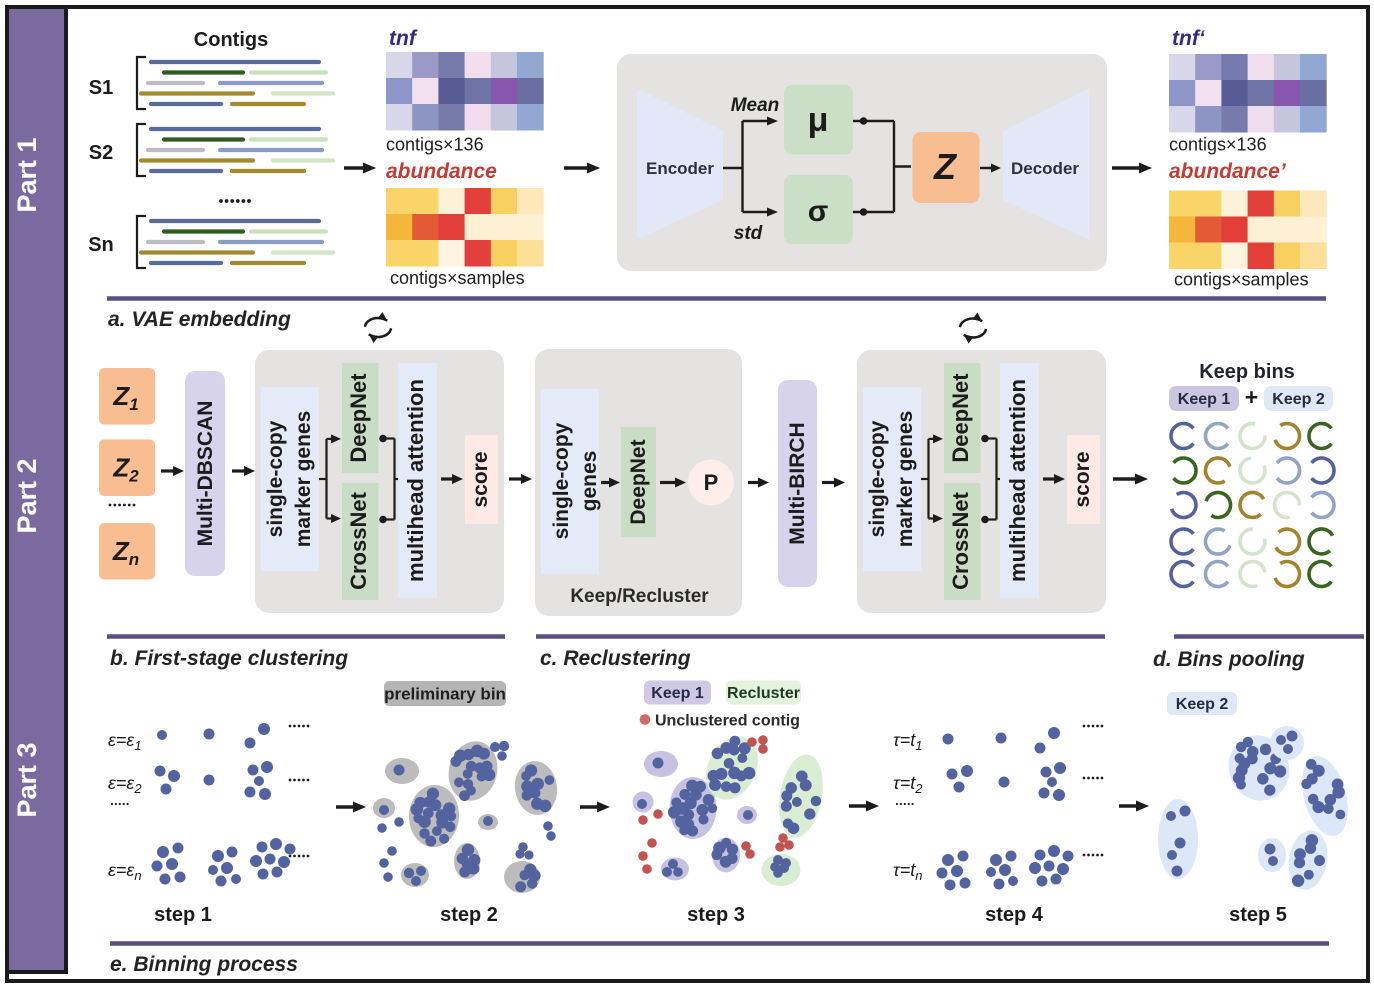 This screenshot has height=991, width=1374. Describe the element at coordinates (125, 741) in the screenshot. I see `svg-text: ε=ε1` at that location.